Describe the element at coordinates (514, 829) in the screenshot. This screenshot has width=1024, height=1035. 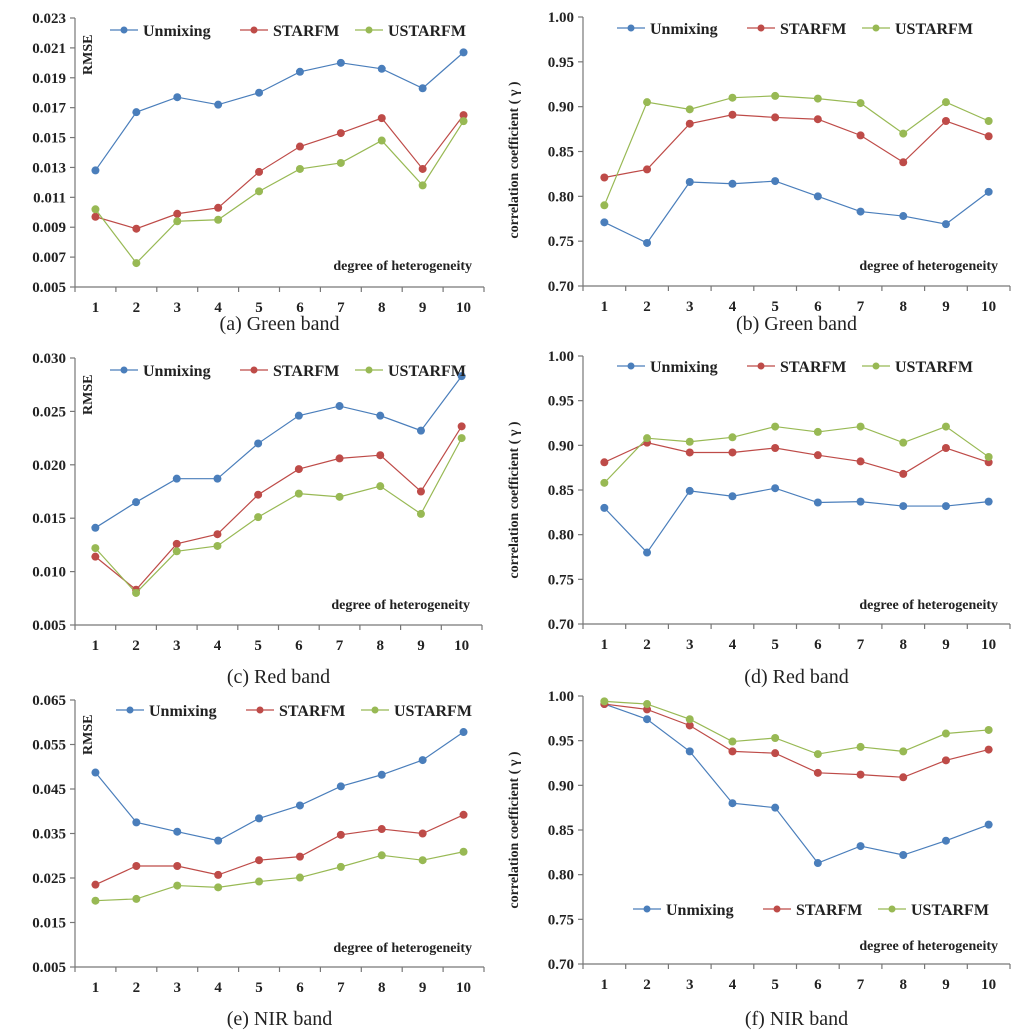
I see `y-axis-title: correlation coefficient ( γ )` at that location.